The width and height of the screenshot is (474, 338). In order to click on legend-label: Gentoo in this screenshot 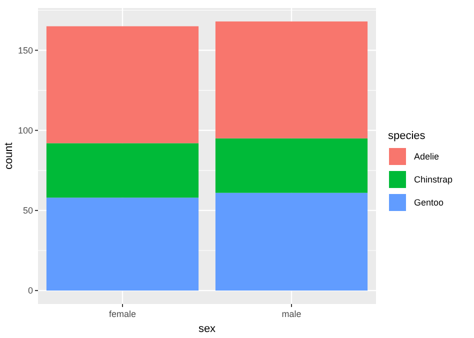, I will do `click(429, 203)`.